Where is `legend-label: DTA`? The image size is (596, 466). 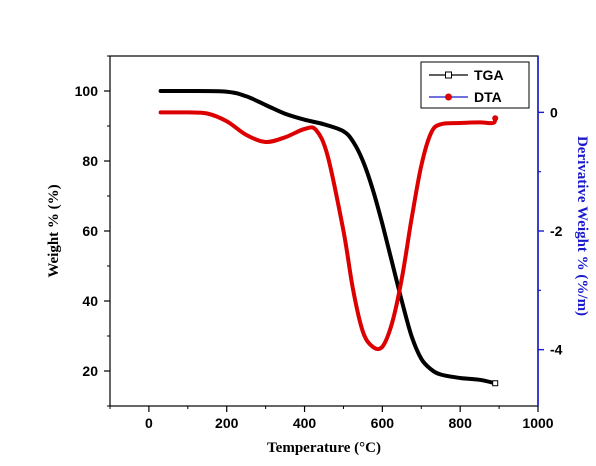
legend-label: DTA is located at coordinates (488, 97).